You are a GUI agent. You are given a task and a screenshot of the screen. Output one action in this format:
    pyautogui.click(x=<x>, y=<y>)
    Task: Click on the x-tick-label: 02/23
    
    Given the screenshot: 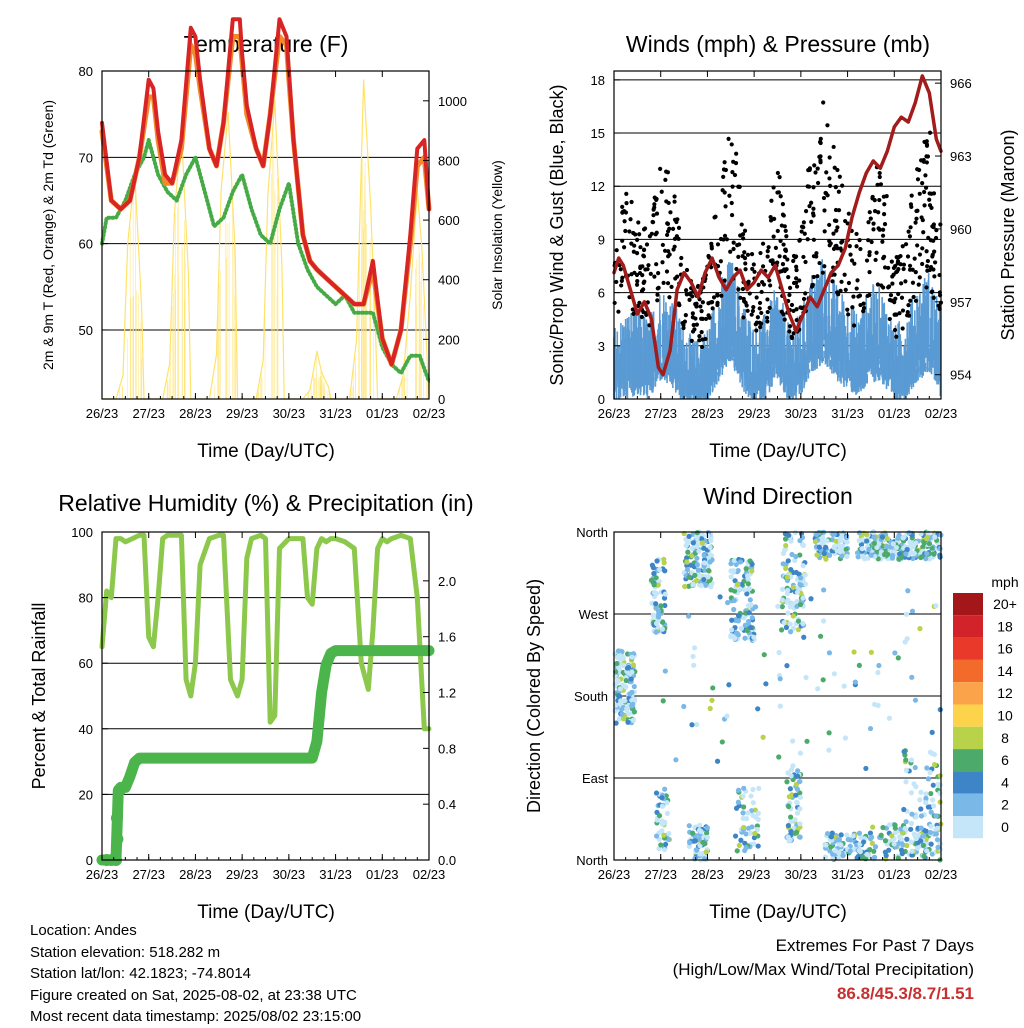 What is the action you would take?
    pyautogui.click(x=429, y=413)
    